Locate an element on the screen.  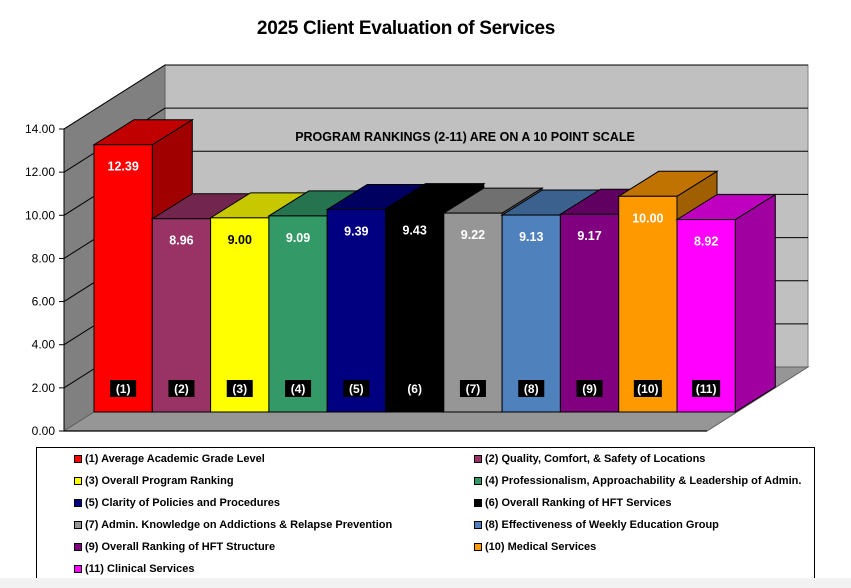
bar-value-label: 9.09 is located at coordinates (298, 238).